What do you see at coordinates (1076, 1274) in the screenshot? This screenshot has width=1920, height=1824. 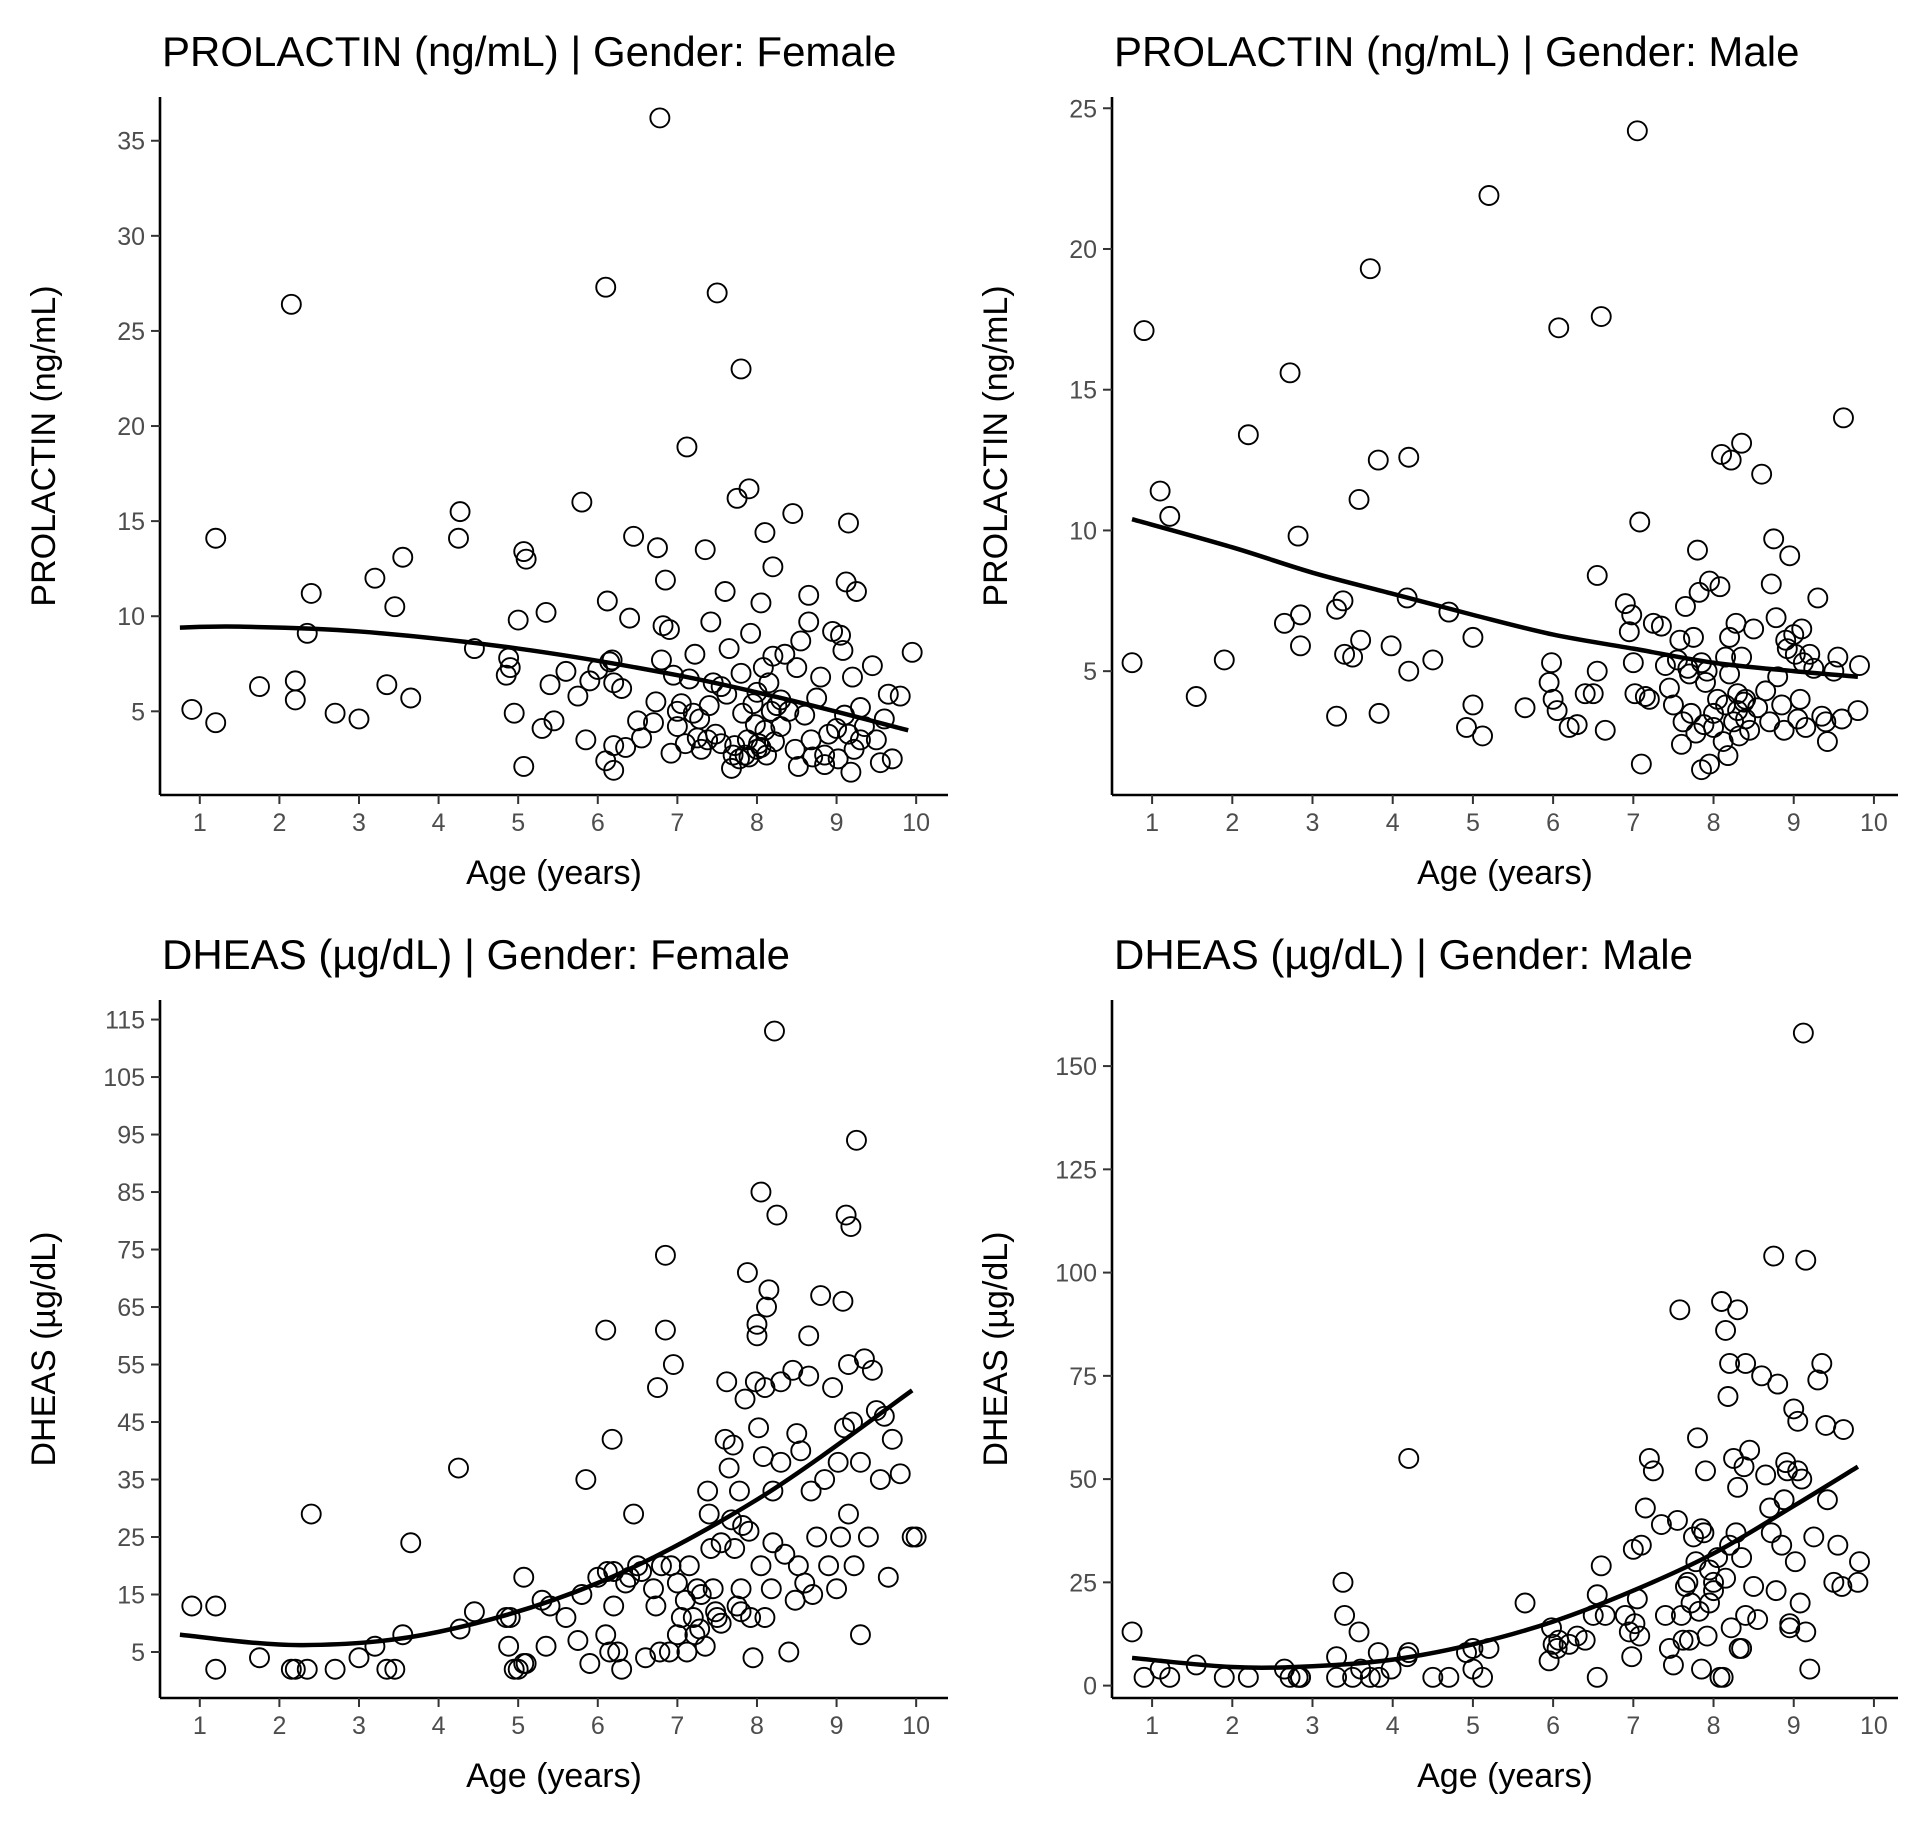 I see `y-tick-label: 100` at bounding box center [1076, 1274].